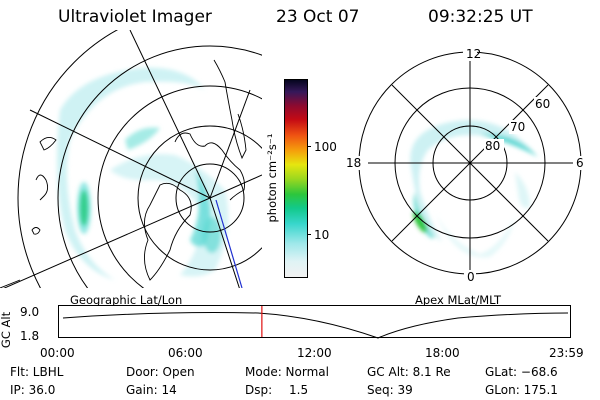 The image size is (600, 400). What do you see at coordinates (287, 372) in the screenshot?
I see `mode-status: Mode: Normal` at bounding box center [287, 372].